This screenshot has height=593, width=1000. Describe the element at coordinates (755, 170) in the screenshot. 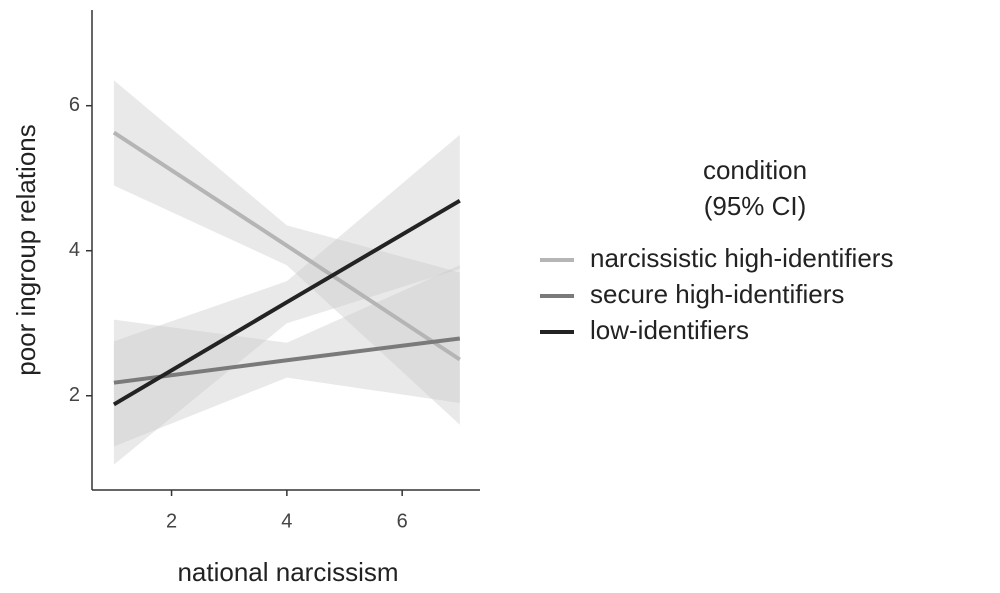

I see `legend-title: condition` at that location.